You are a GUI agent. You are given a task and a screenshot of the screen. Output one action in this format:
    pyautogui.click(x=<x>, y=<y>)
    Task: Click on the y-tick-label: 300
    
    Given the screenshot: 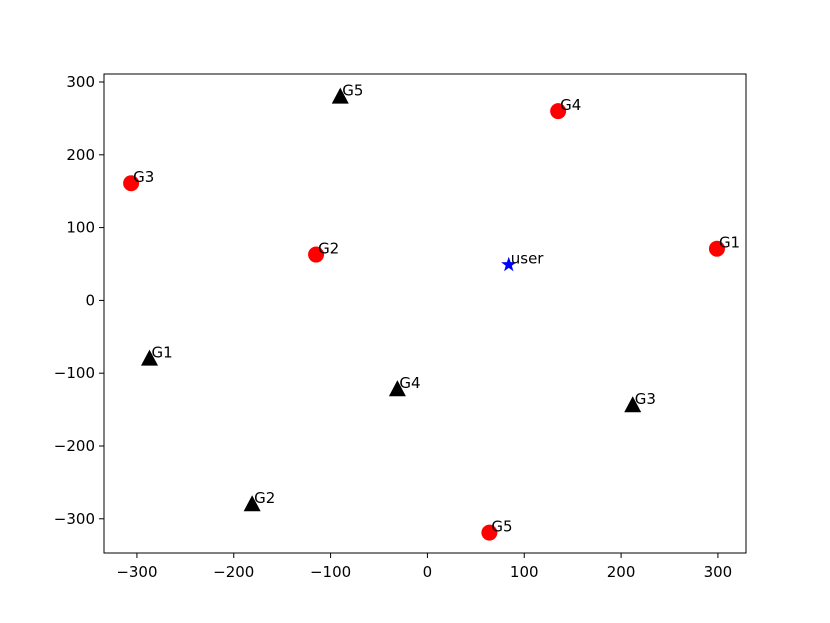 What is the action you would take?
    pyautogui.click(x=80, y=82)
    